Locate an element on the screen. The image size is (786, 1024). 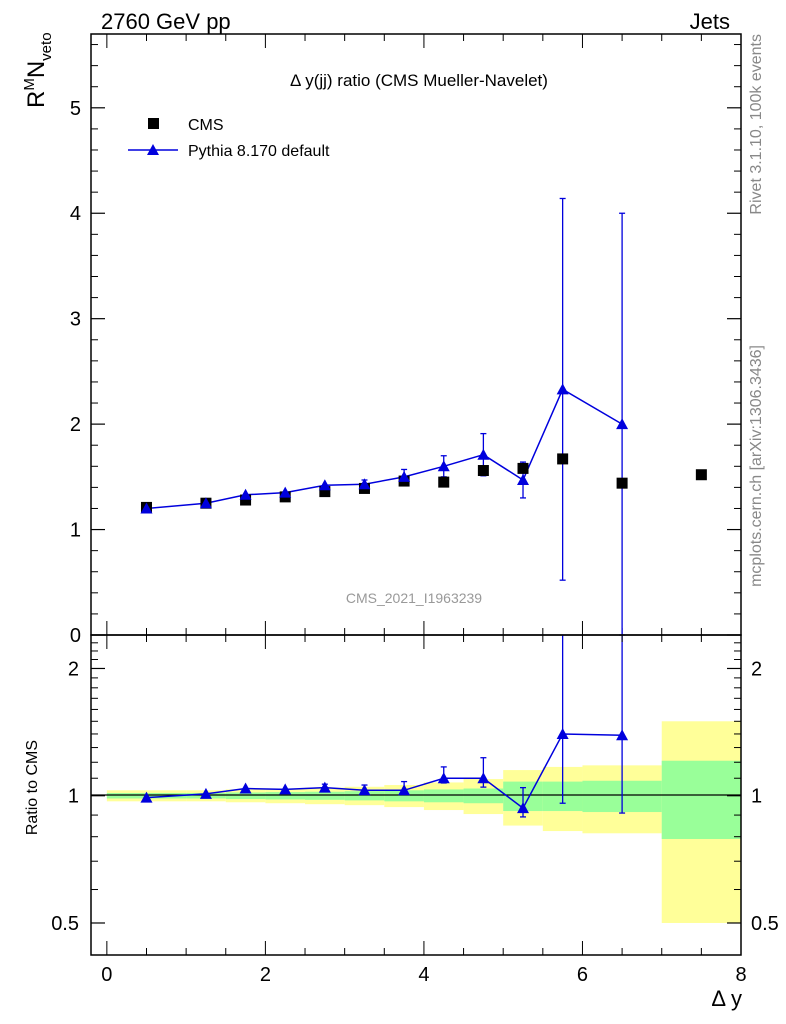
ratio-y-tick-label: 1 is located at coordinates (73, 797).